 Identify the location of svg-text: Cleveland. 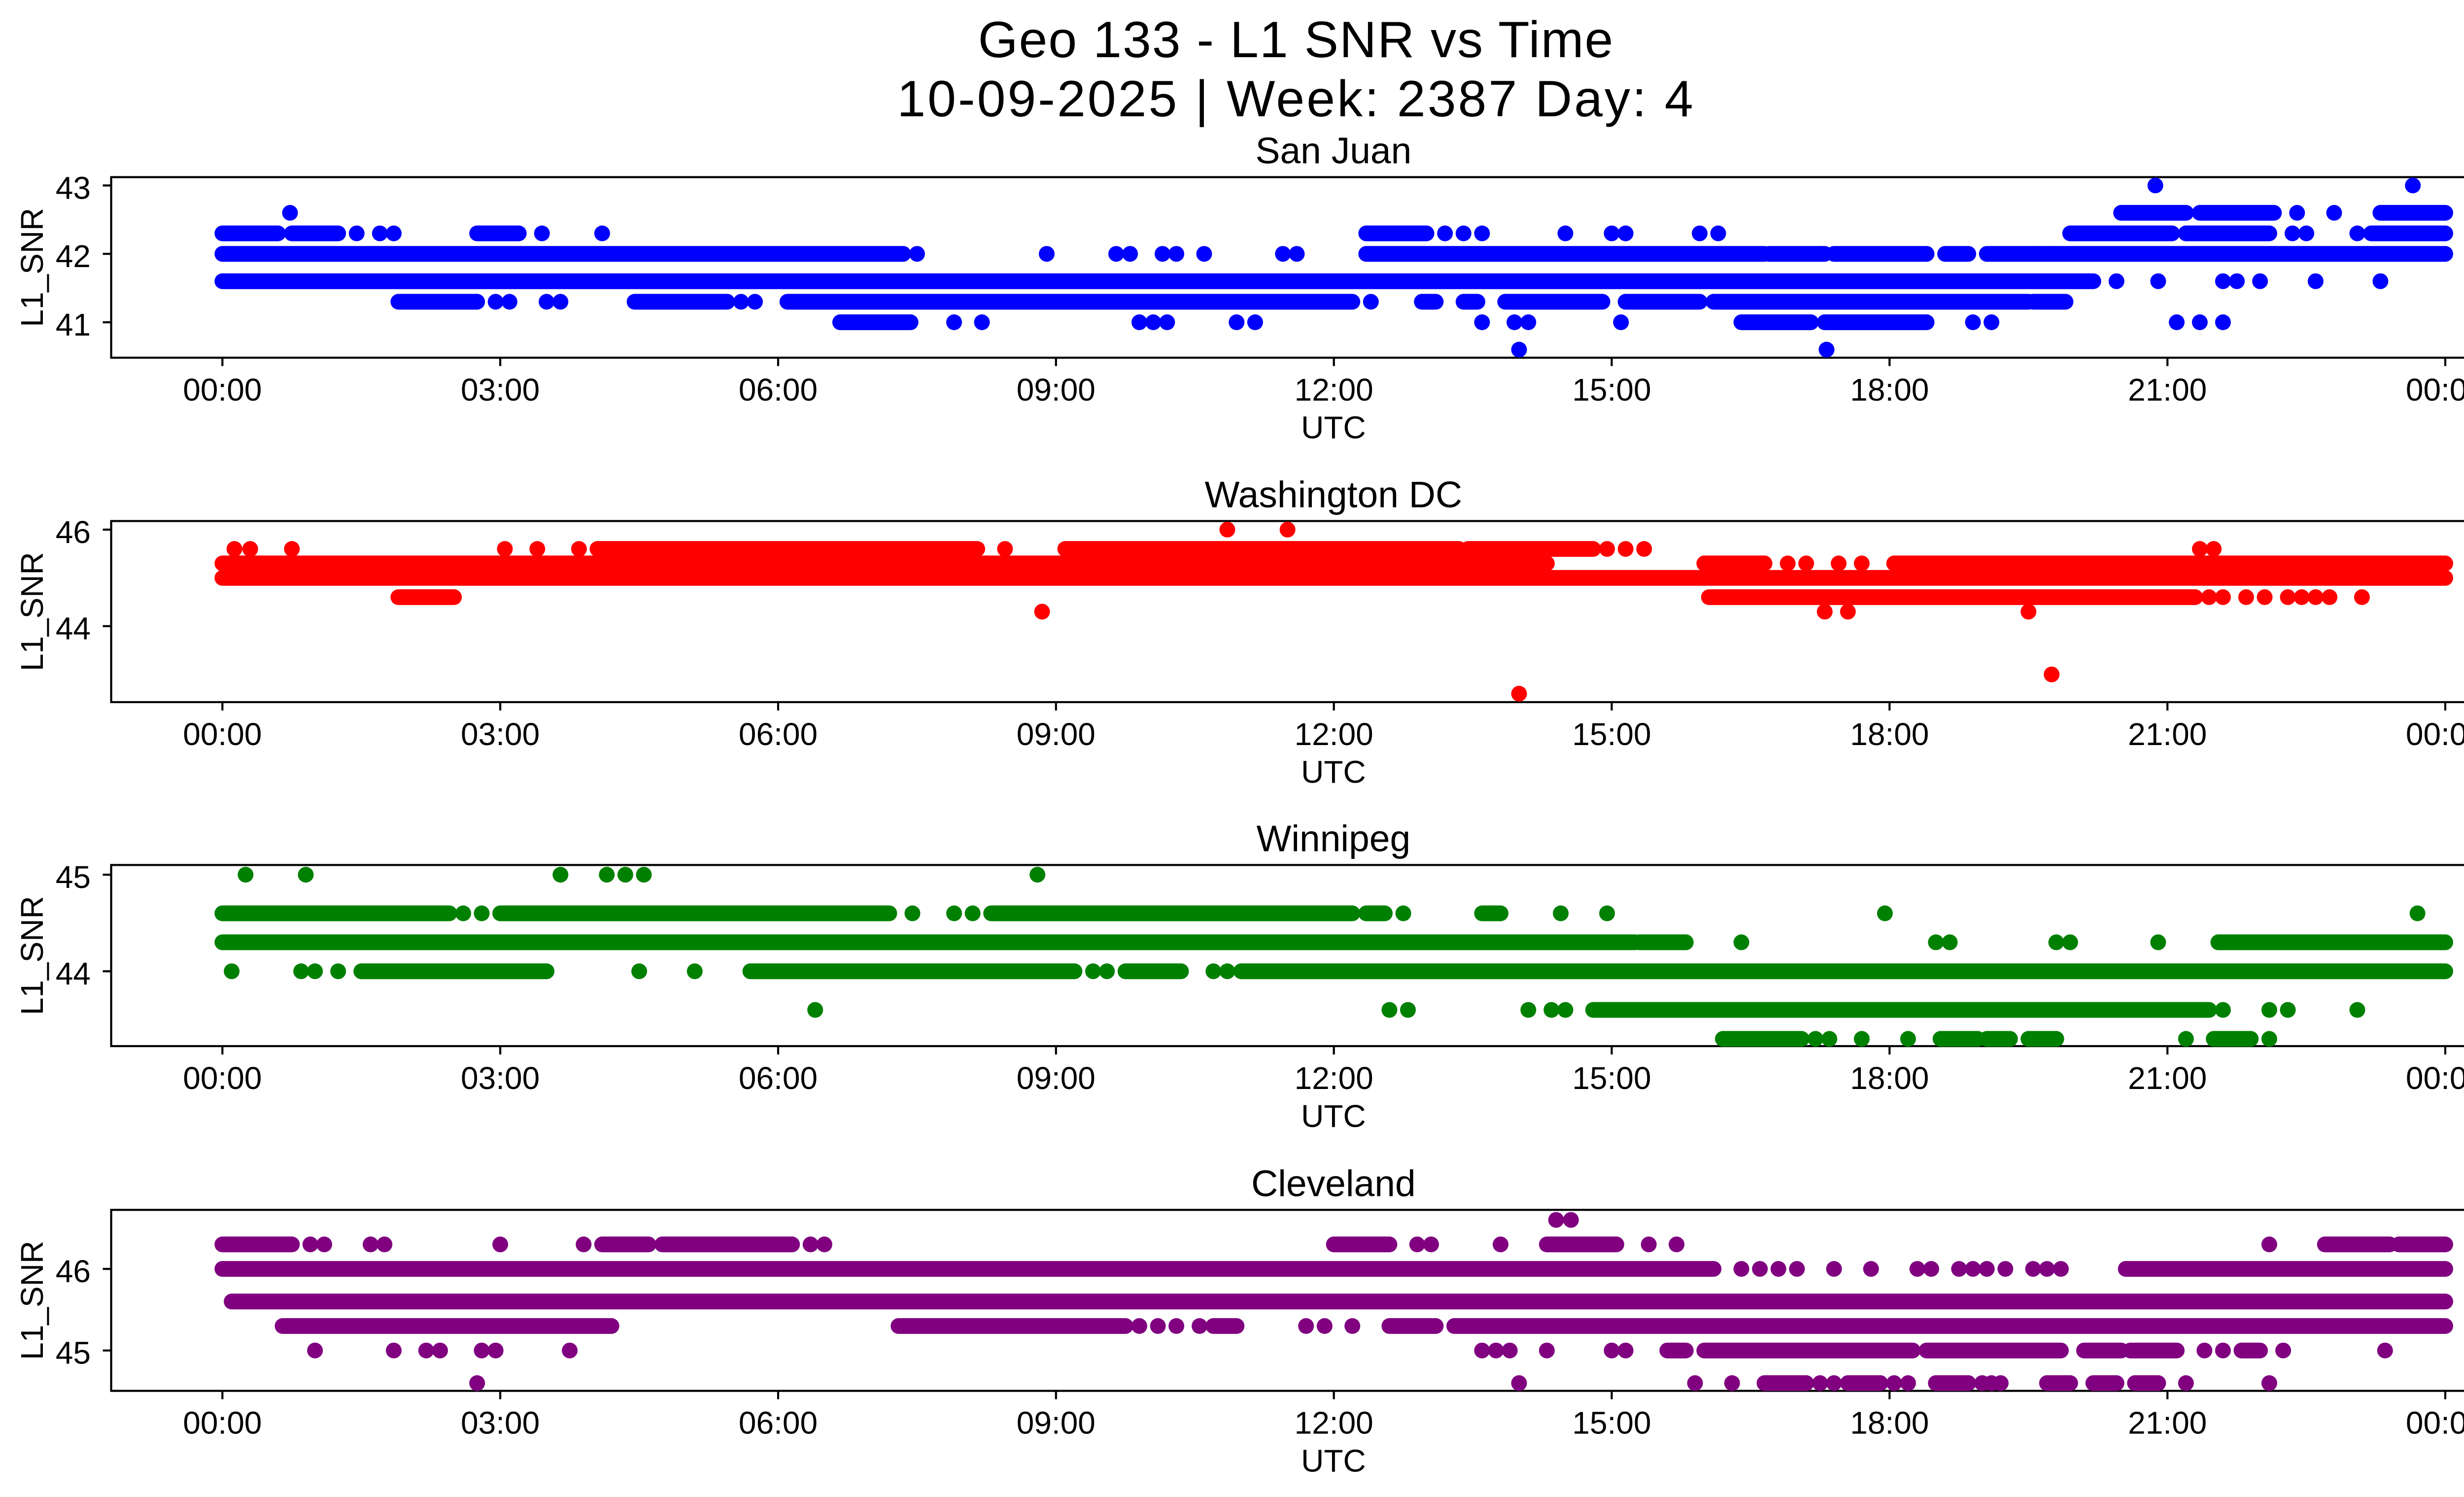
(1333, 1183).